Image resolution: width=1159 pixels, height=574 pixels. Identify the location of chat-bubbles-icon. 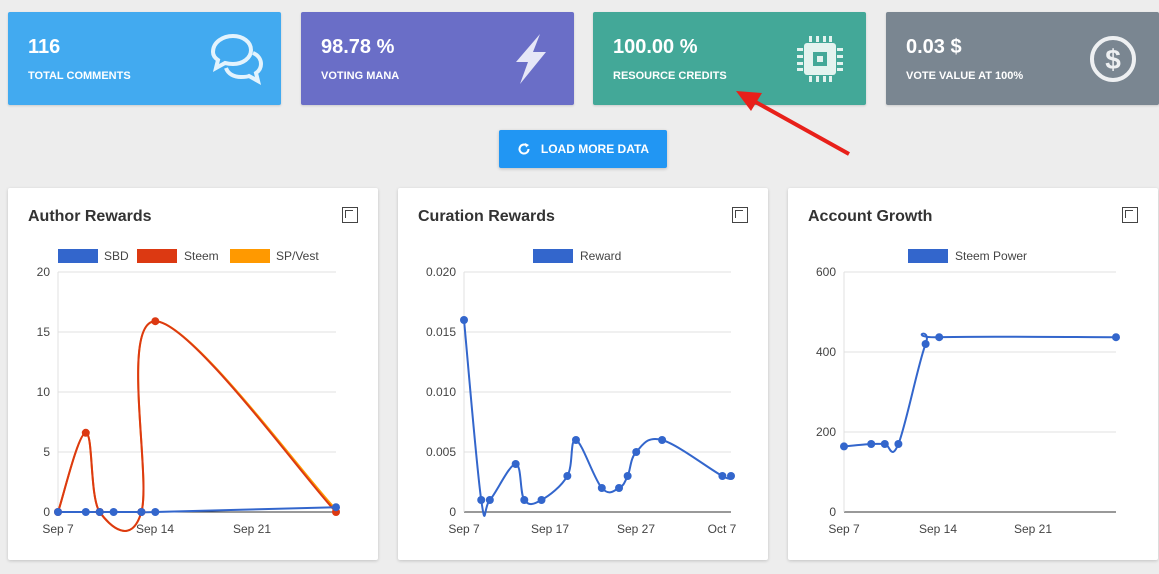
(236, 59).